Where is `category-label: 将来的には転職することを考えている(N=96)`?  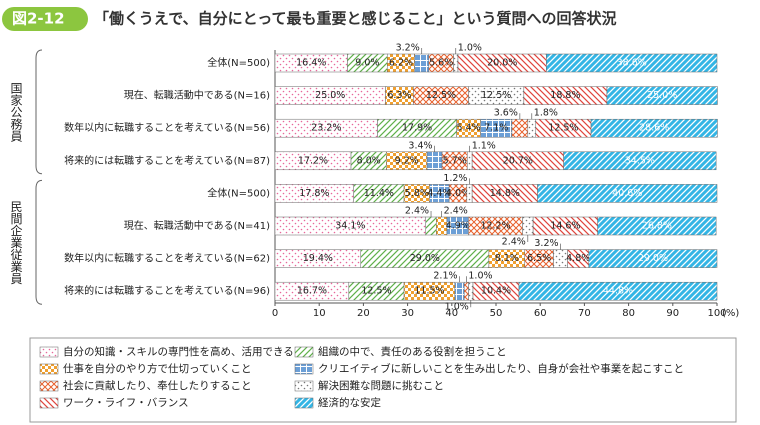
category-label: 将来的には転職することを考えている(N=96) is located at coordinates (167, 290).